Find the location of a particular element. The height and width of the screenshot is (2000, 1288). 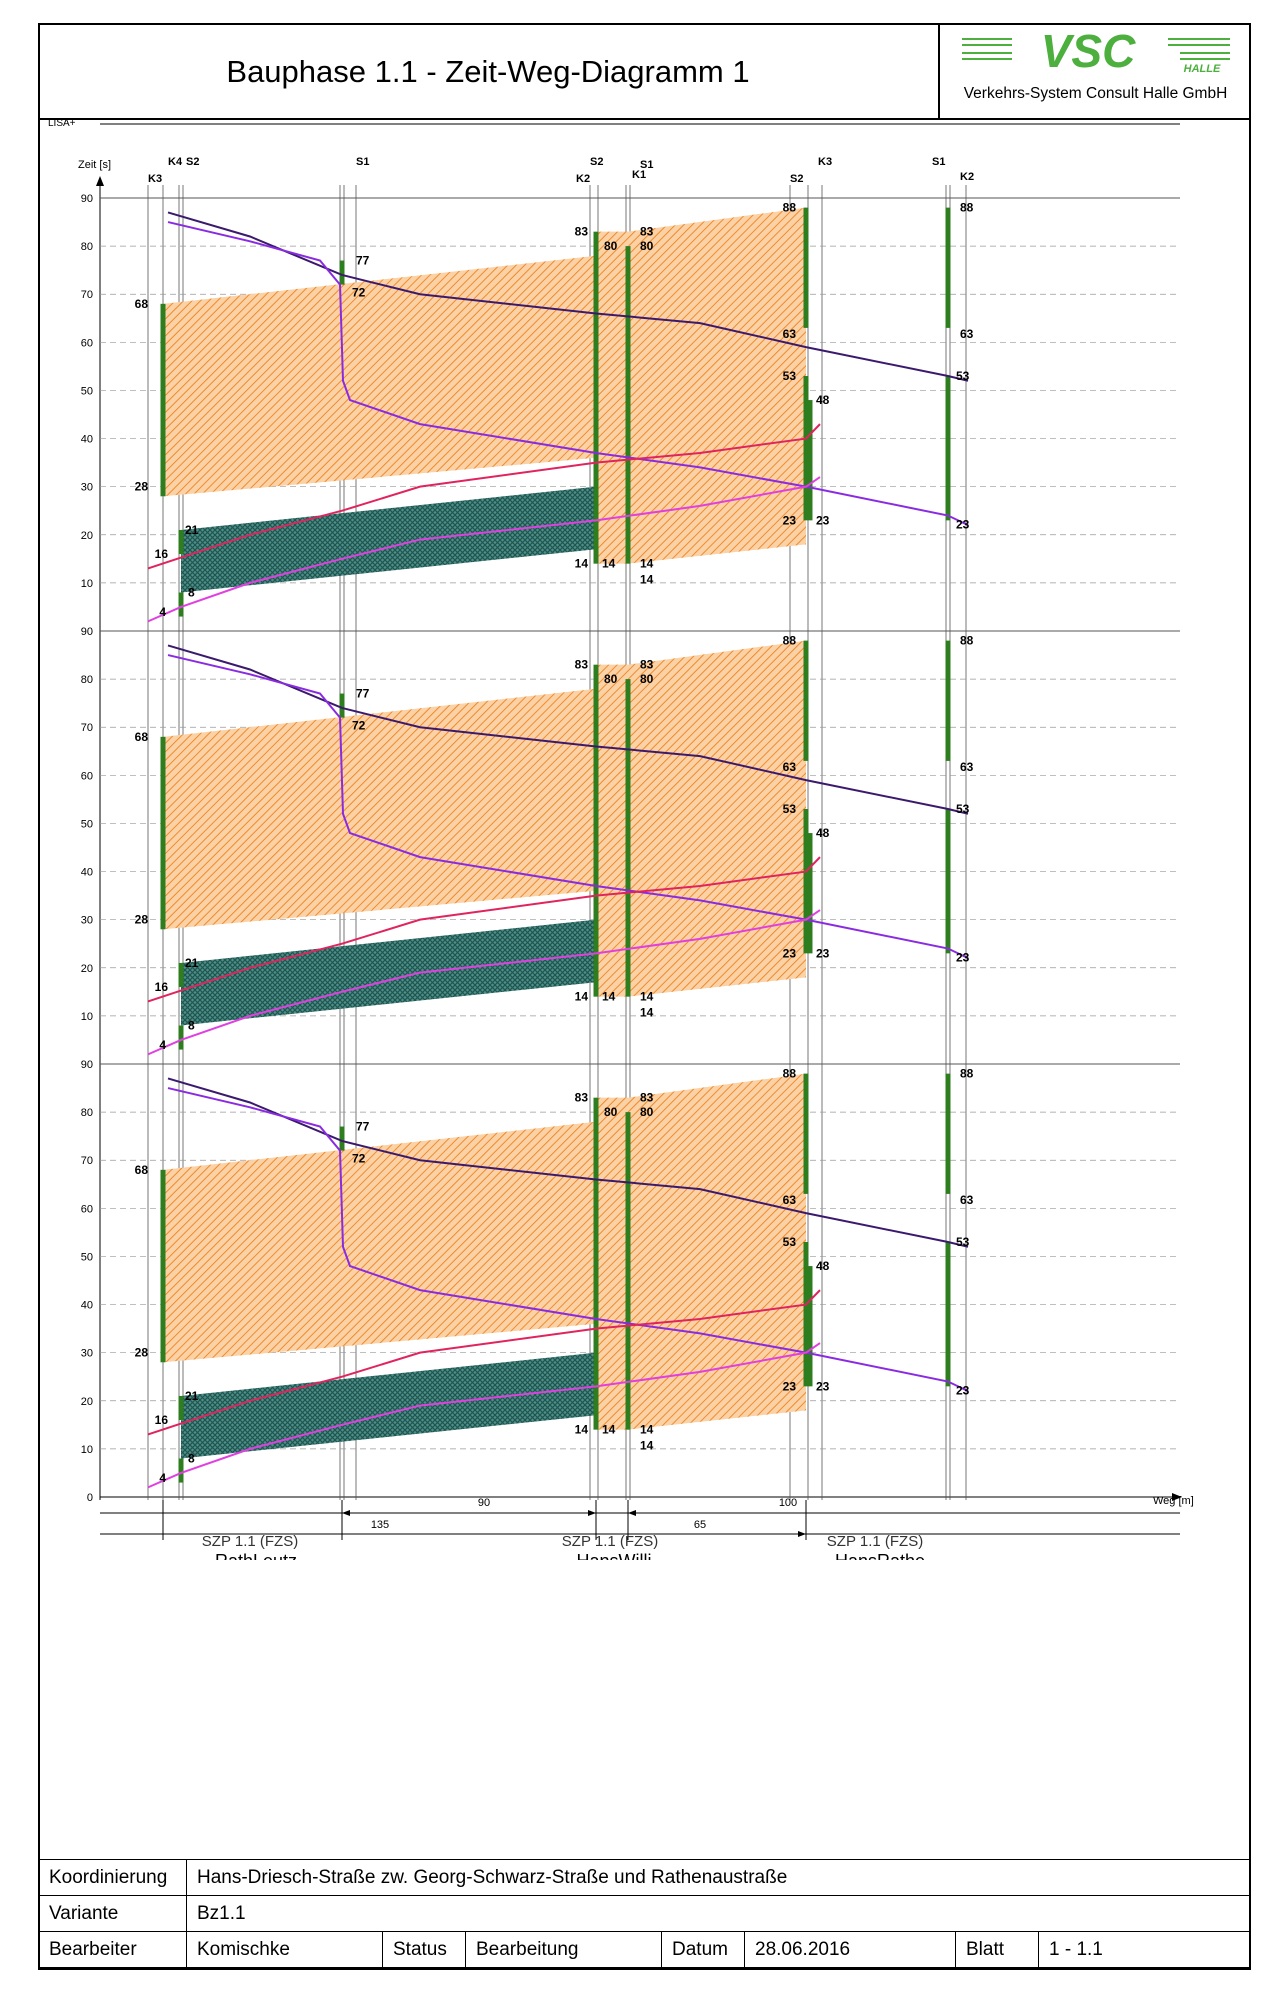

vsc-logo-icon: VSC HALLE is located at coordinates (1096, 51).